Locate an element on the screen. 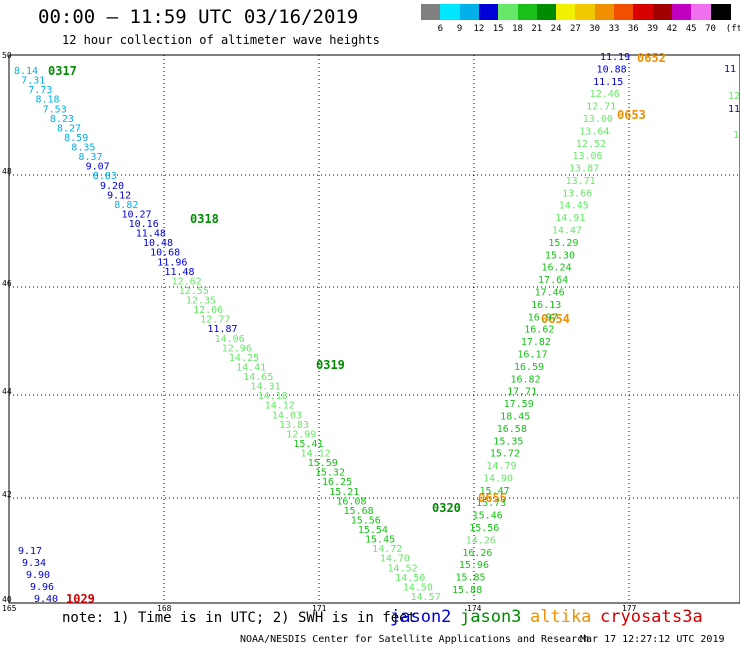 The width and height of the screenshot is (740, 650). swh-value: 8.18 is located at coordinates (47, 100).